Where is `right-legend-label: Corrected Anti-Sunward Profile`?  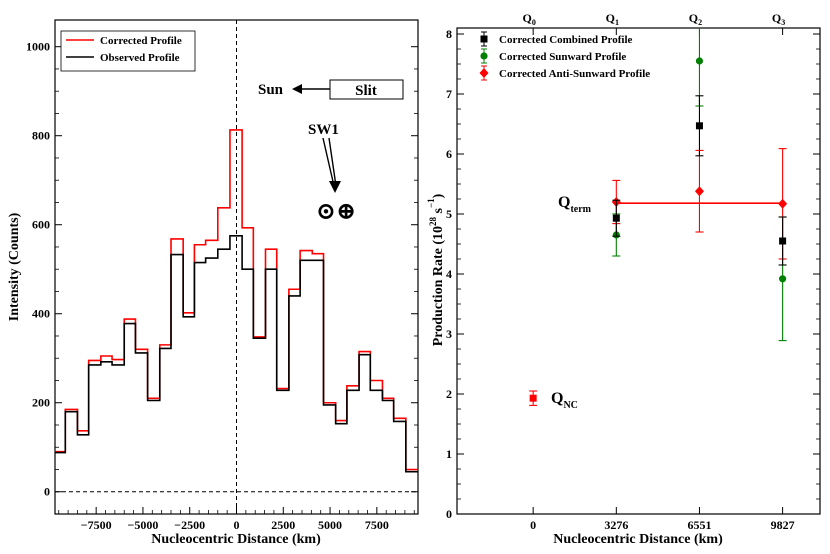
right-legend-label: Corrected Anti-Sunward Profile is located at coordinates (574, 74).